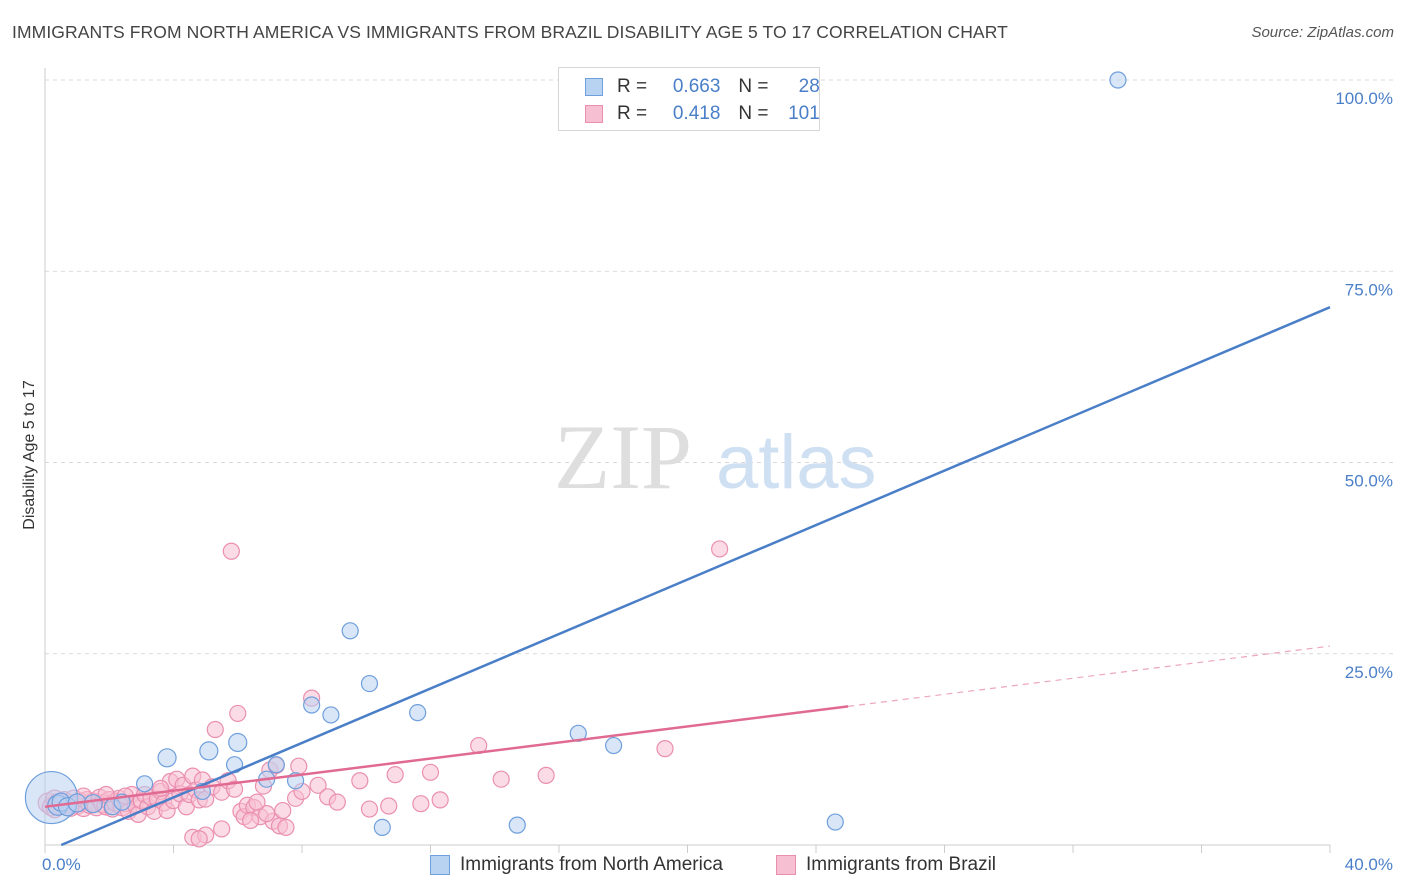 This screenshot has width=1406, height=892. I want to click on watermark: ZIP atlas, so click(715, 457).